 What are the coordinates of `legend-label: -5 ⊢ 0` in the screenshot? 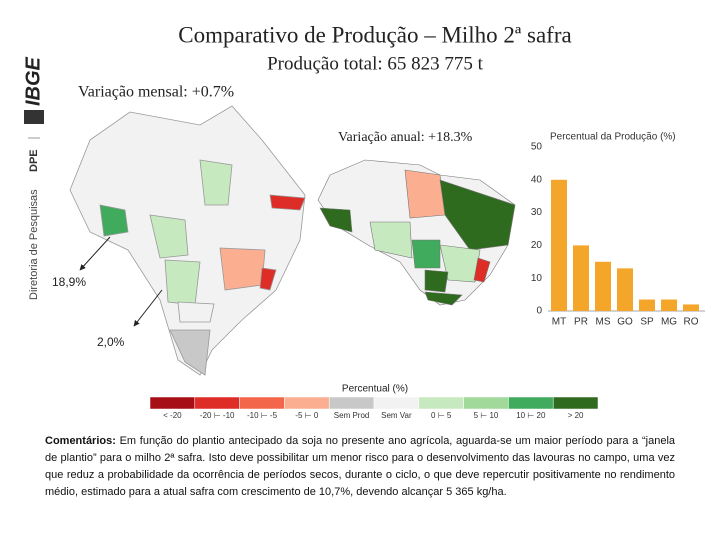 It's located at (307, 415).